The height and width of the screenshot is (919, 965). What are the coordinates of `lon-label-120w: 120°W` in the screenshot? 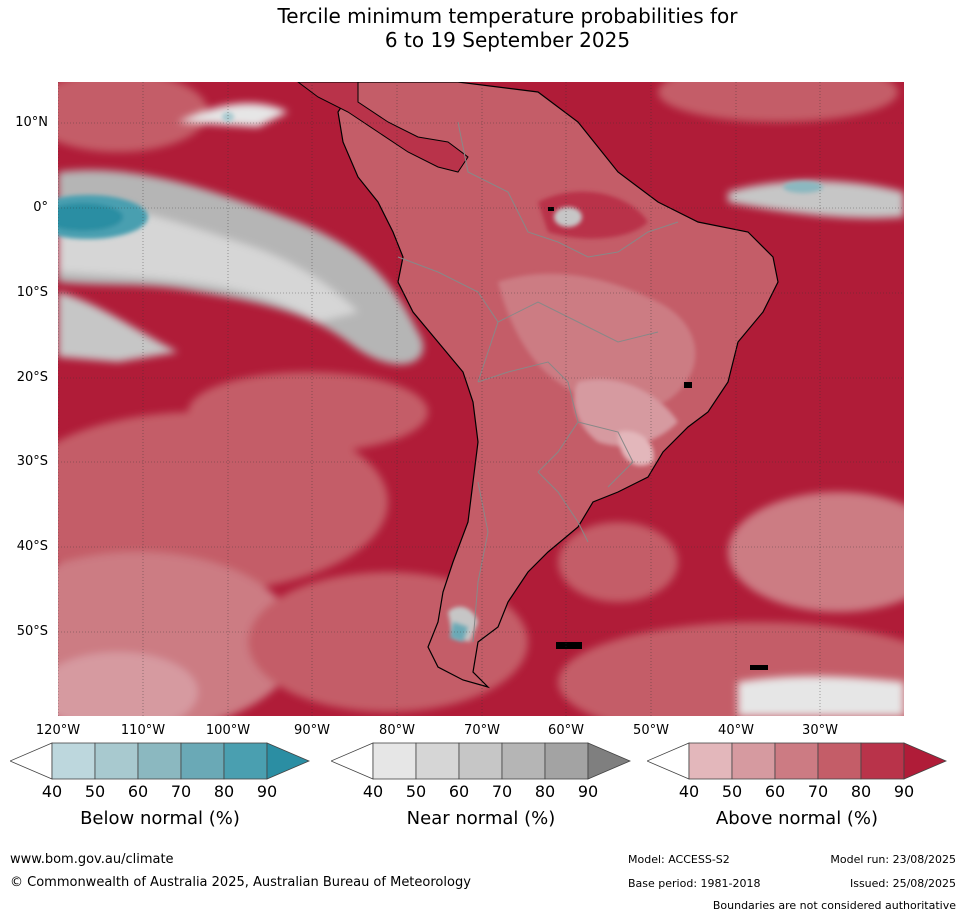 It's located at (58, 730).